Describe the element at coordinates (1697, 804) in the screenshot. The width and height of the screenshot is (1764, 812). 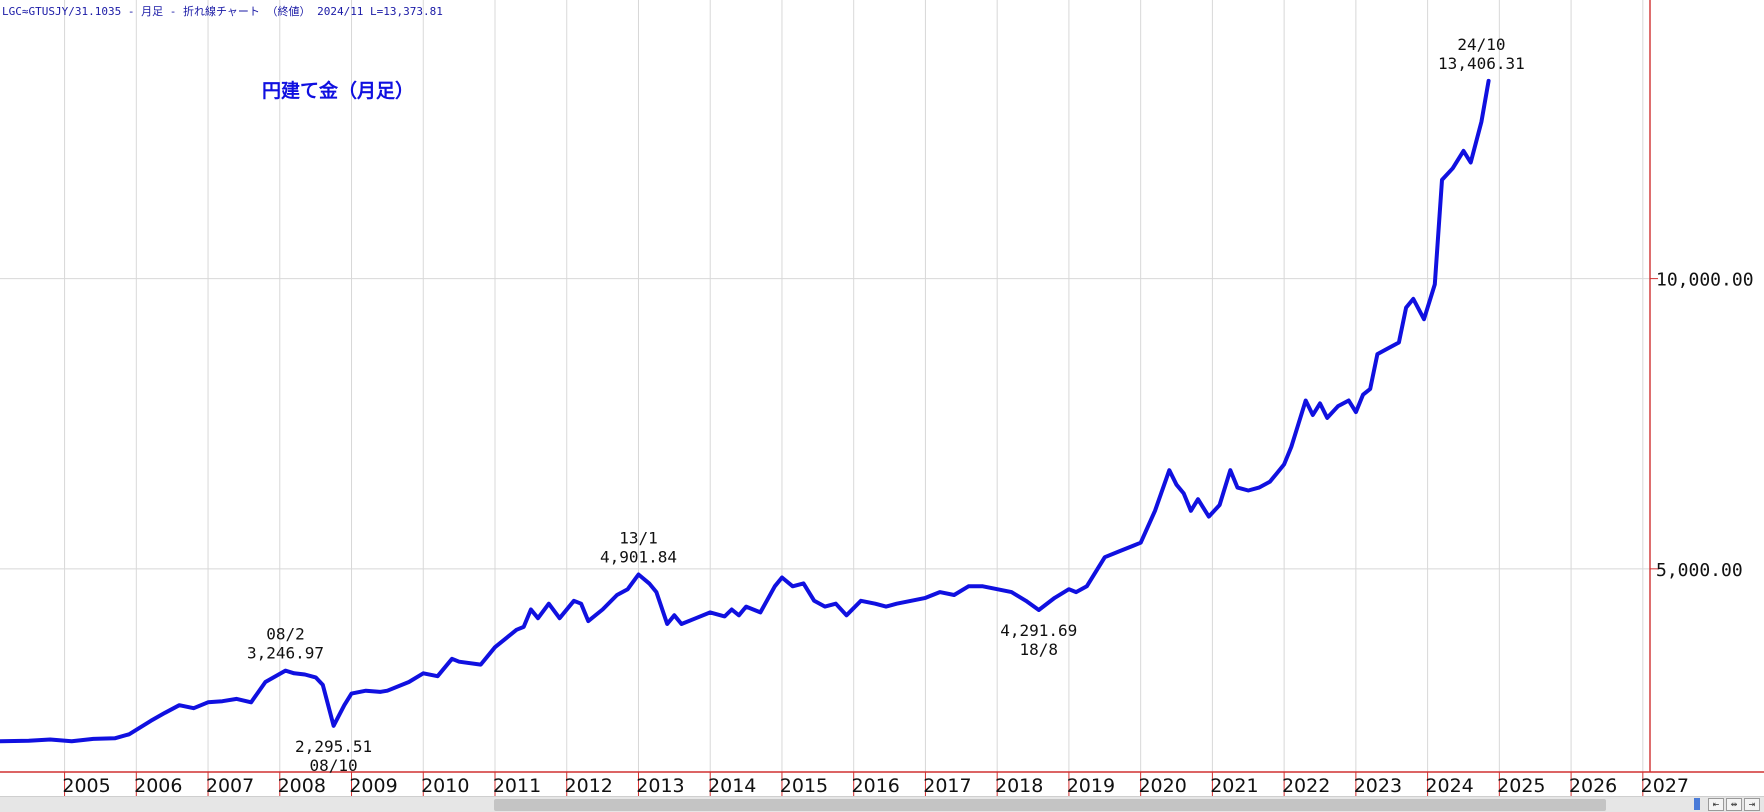
I see `zoom-marker-icon` at that location.